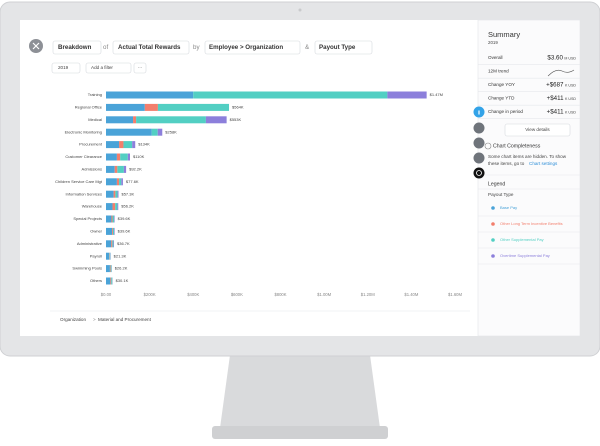  I want to click on x-tick-label: $1.60M, so click(455, 294).